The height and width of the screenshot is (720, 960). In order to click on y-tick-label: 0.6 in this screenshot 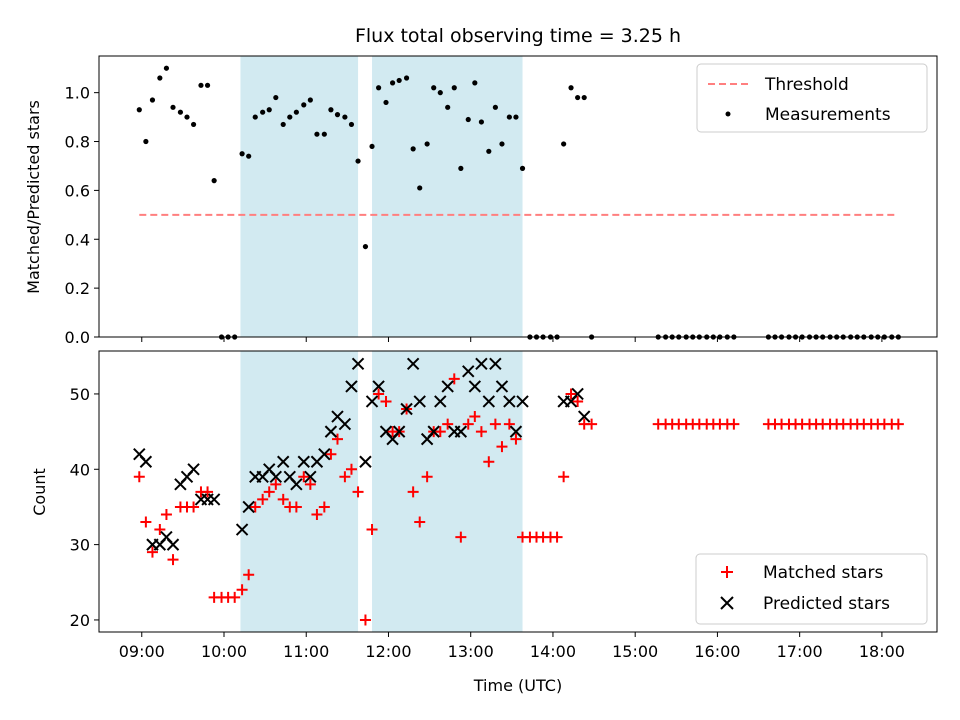, I will do `click(77, 190)`.